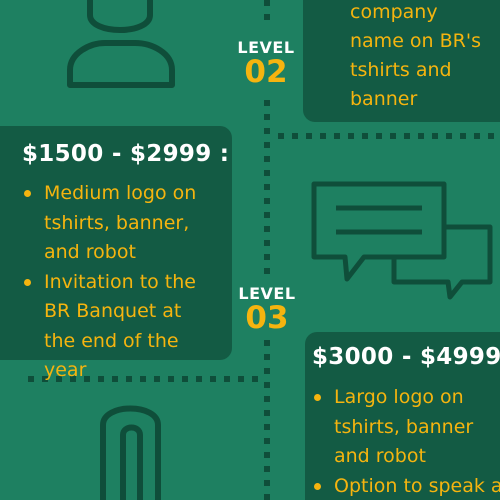 This screenshot has width=500, height=500. Describe the element at coordinates (406, 357) in the screenshot. I see `tier-price-range: $3000 - $4999 :` at that location.